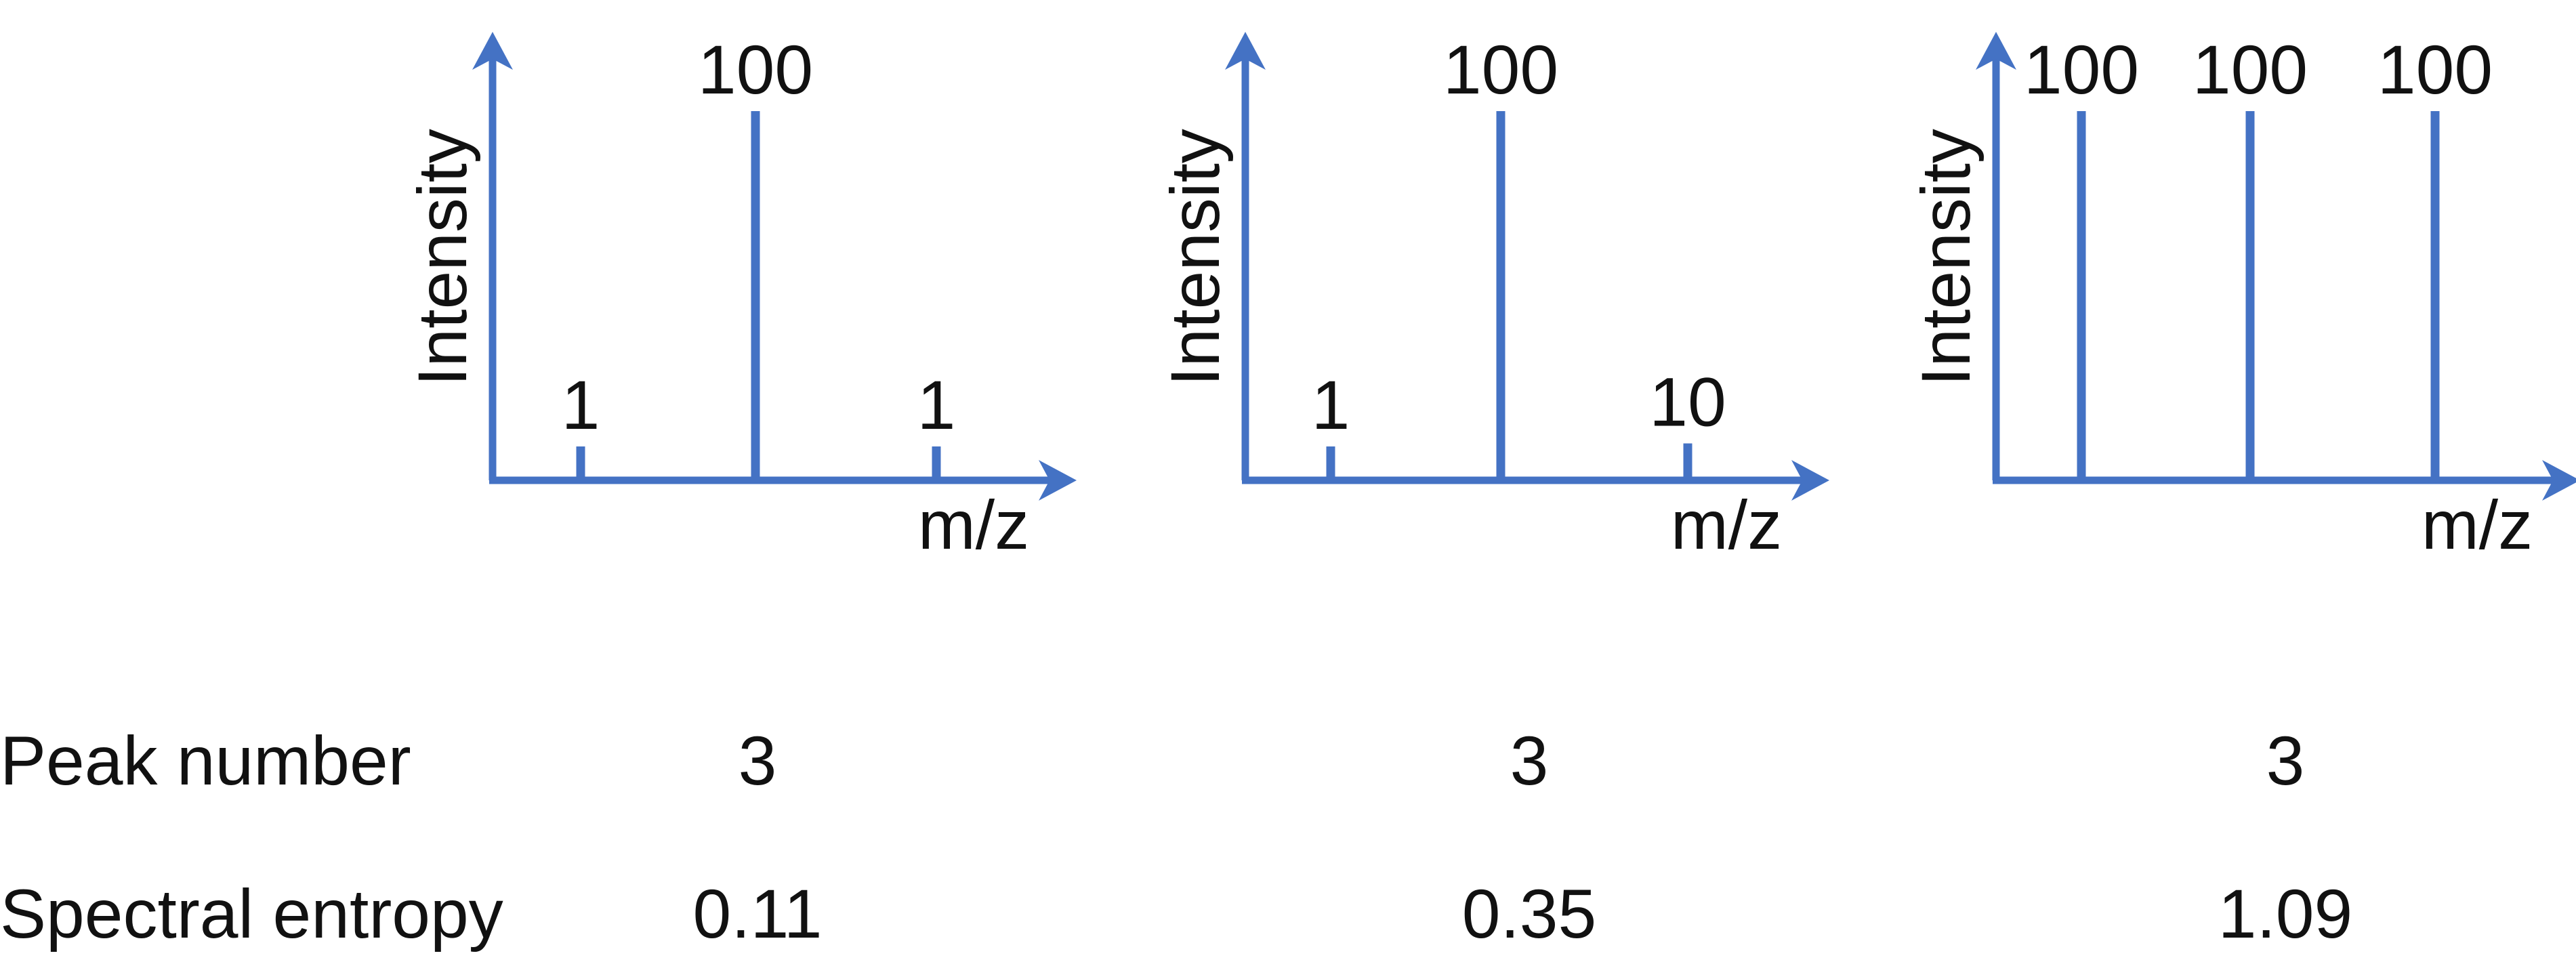 The width and height of the screenshot is (2576, 962). I want to click on spectral-entropy-value-2: 0.35, so click(1529, 914).